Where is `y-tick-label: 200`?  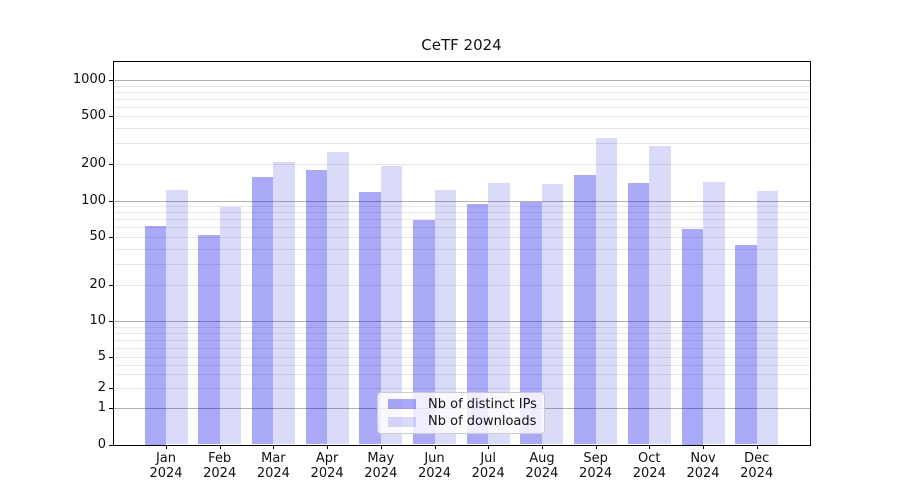 y-tick-label: 200 is located at coordinates (93, 164).